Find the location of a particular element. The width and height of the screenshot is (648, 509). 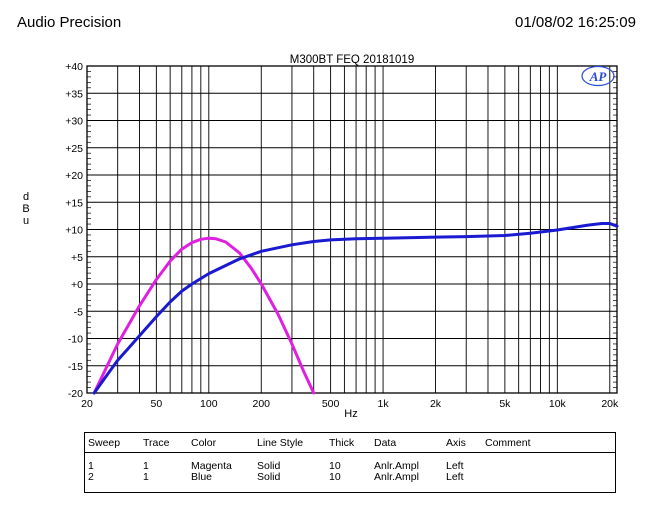

x-tick-label: 20k is located at coordinates (610, 404).